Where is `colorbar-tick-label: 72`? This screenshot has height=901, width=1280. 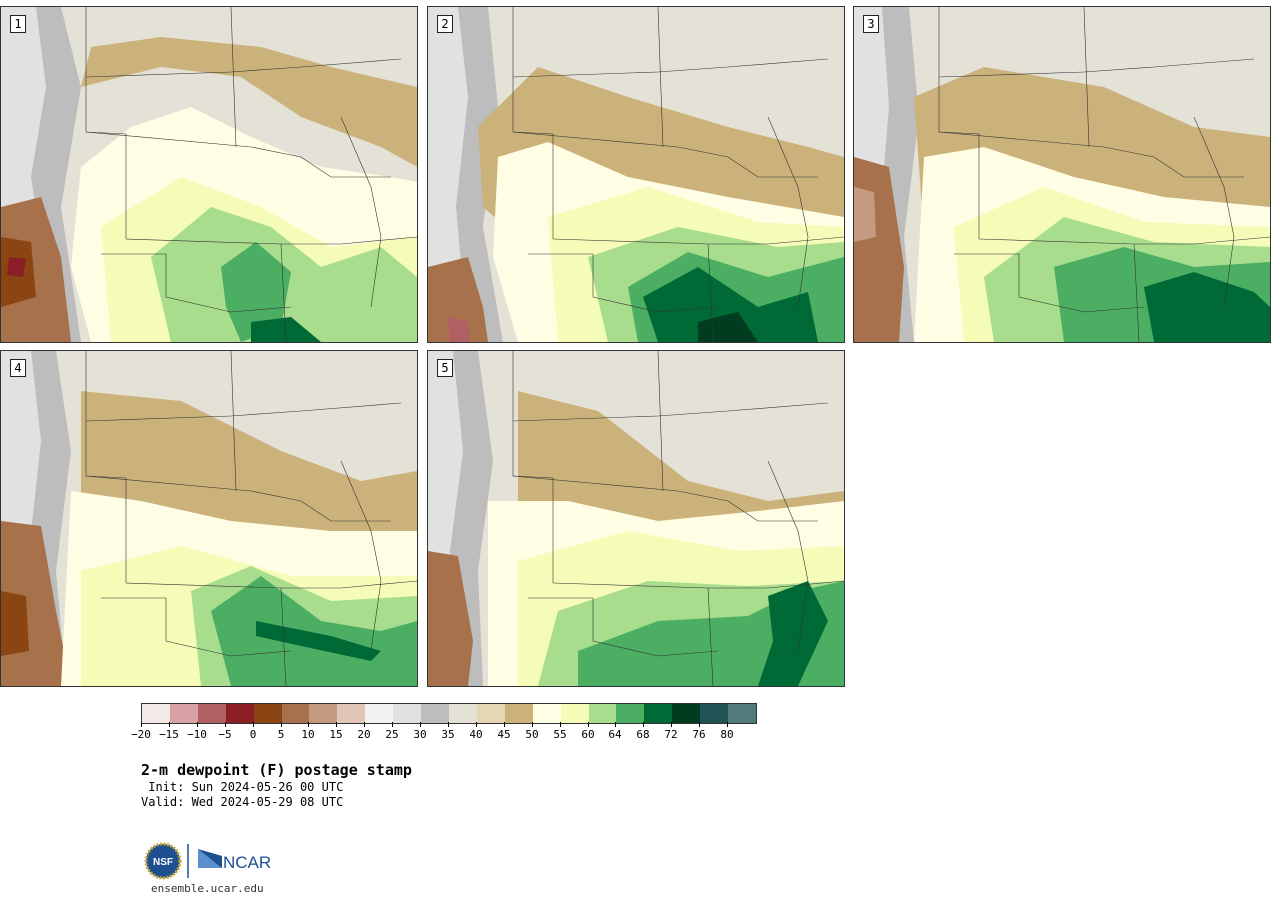 colorbar-tick-label: 72 is located at coordinates (671, 734).